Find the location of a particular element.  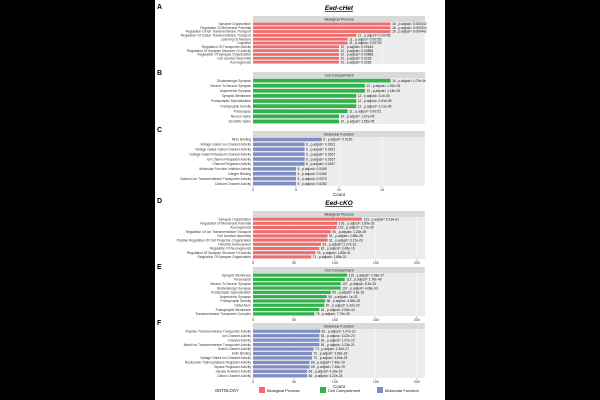

bar-label: 66 , p.adjust= 4.22e-23 is located at coordinates (326, 376).